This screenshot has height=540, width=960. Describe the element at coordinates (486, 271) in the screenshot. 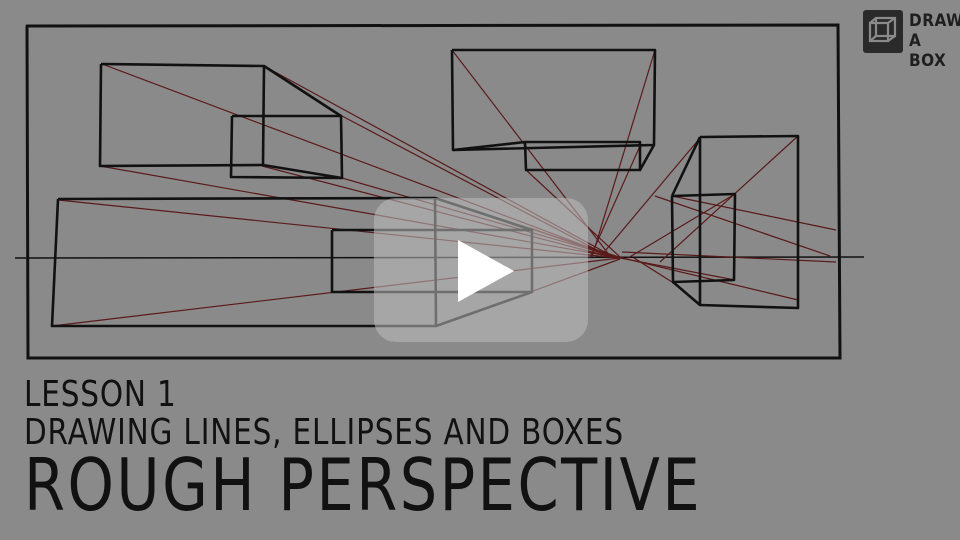

I see `play-icon` at that location.